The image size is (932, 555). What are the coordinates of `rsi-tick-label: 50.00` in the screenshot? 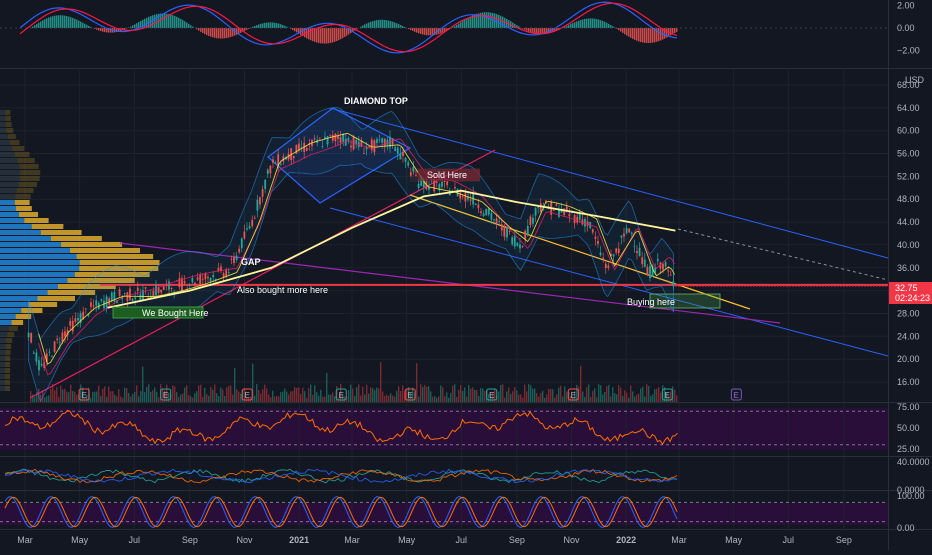 It's located at (908, 428).